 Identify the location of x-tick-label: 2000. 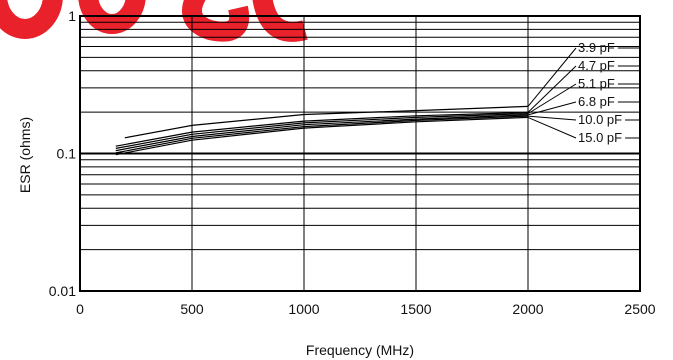
(527, 309).